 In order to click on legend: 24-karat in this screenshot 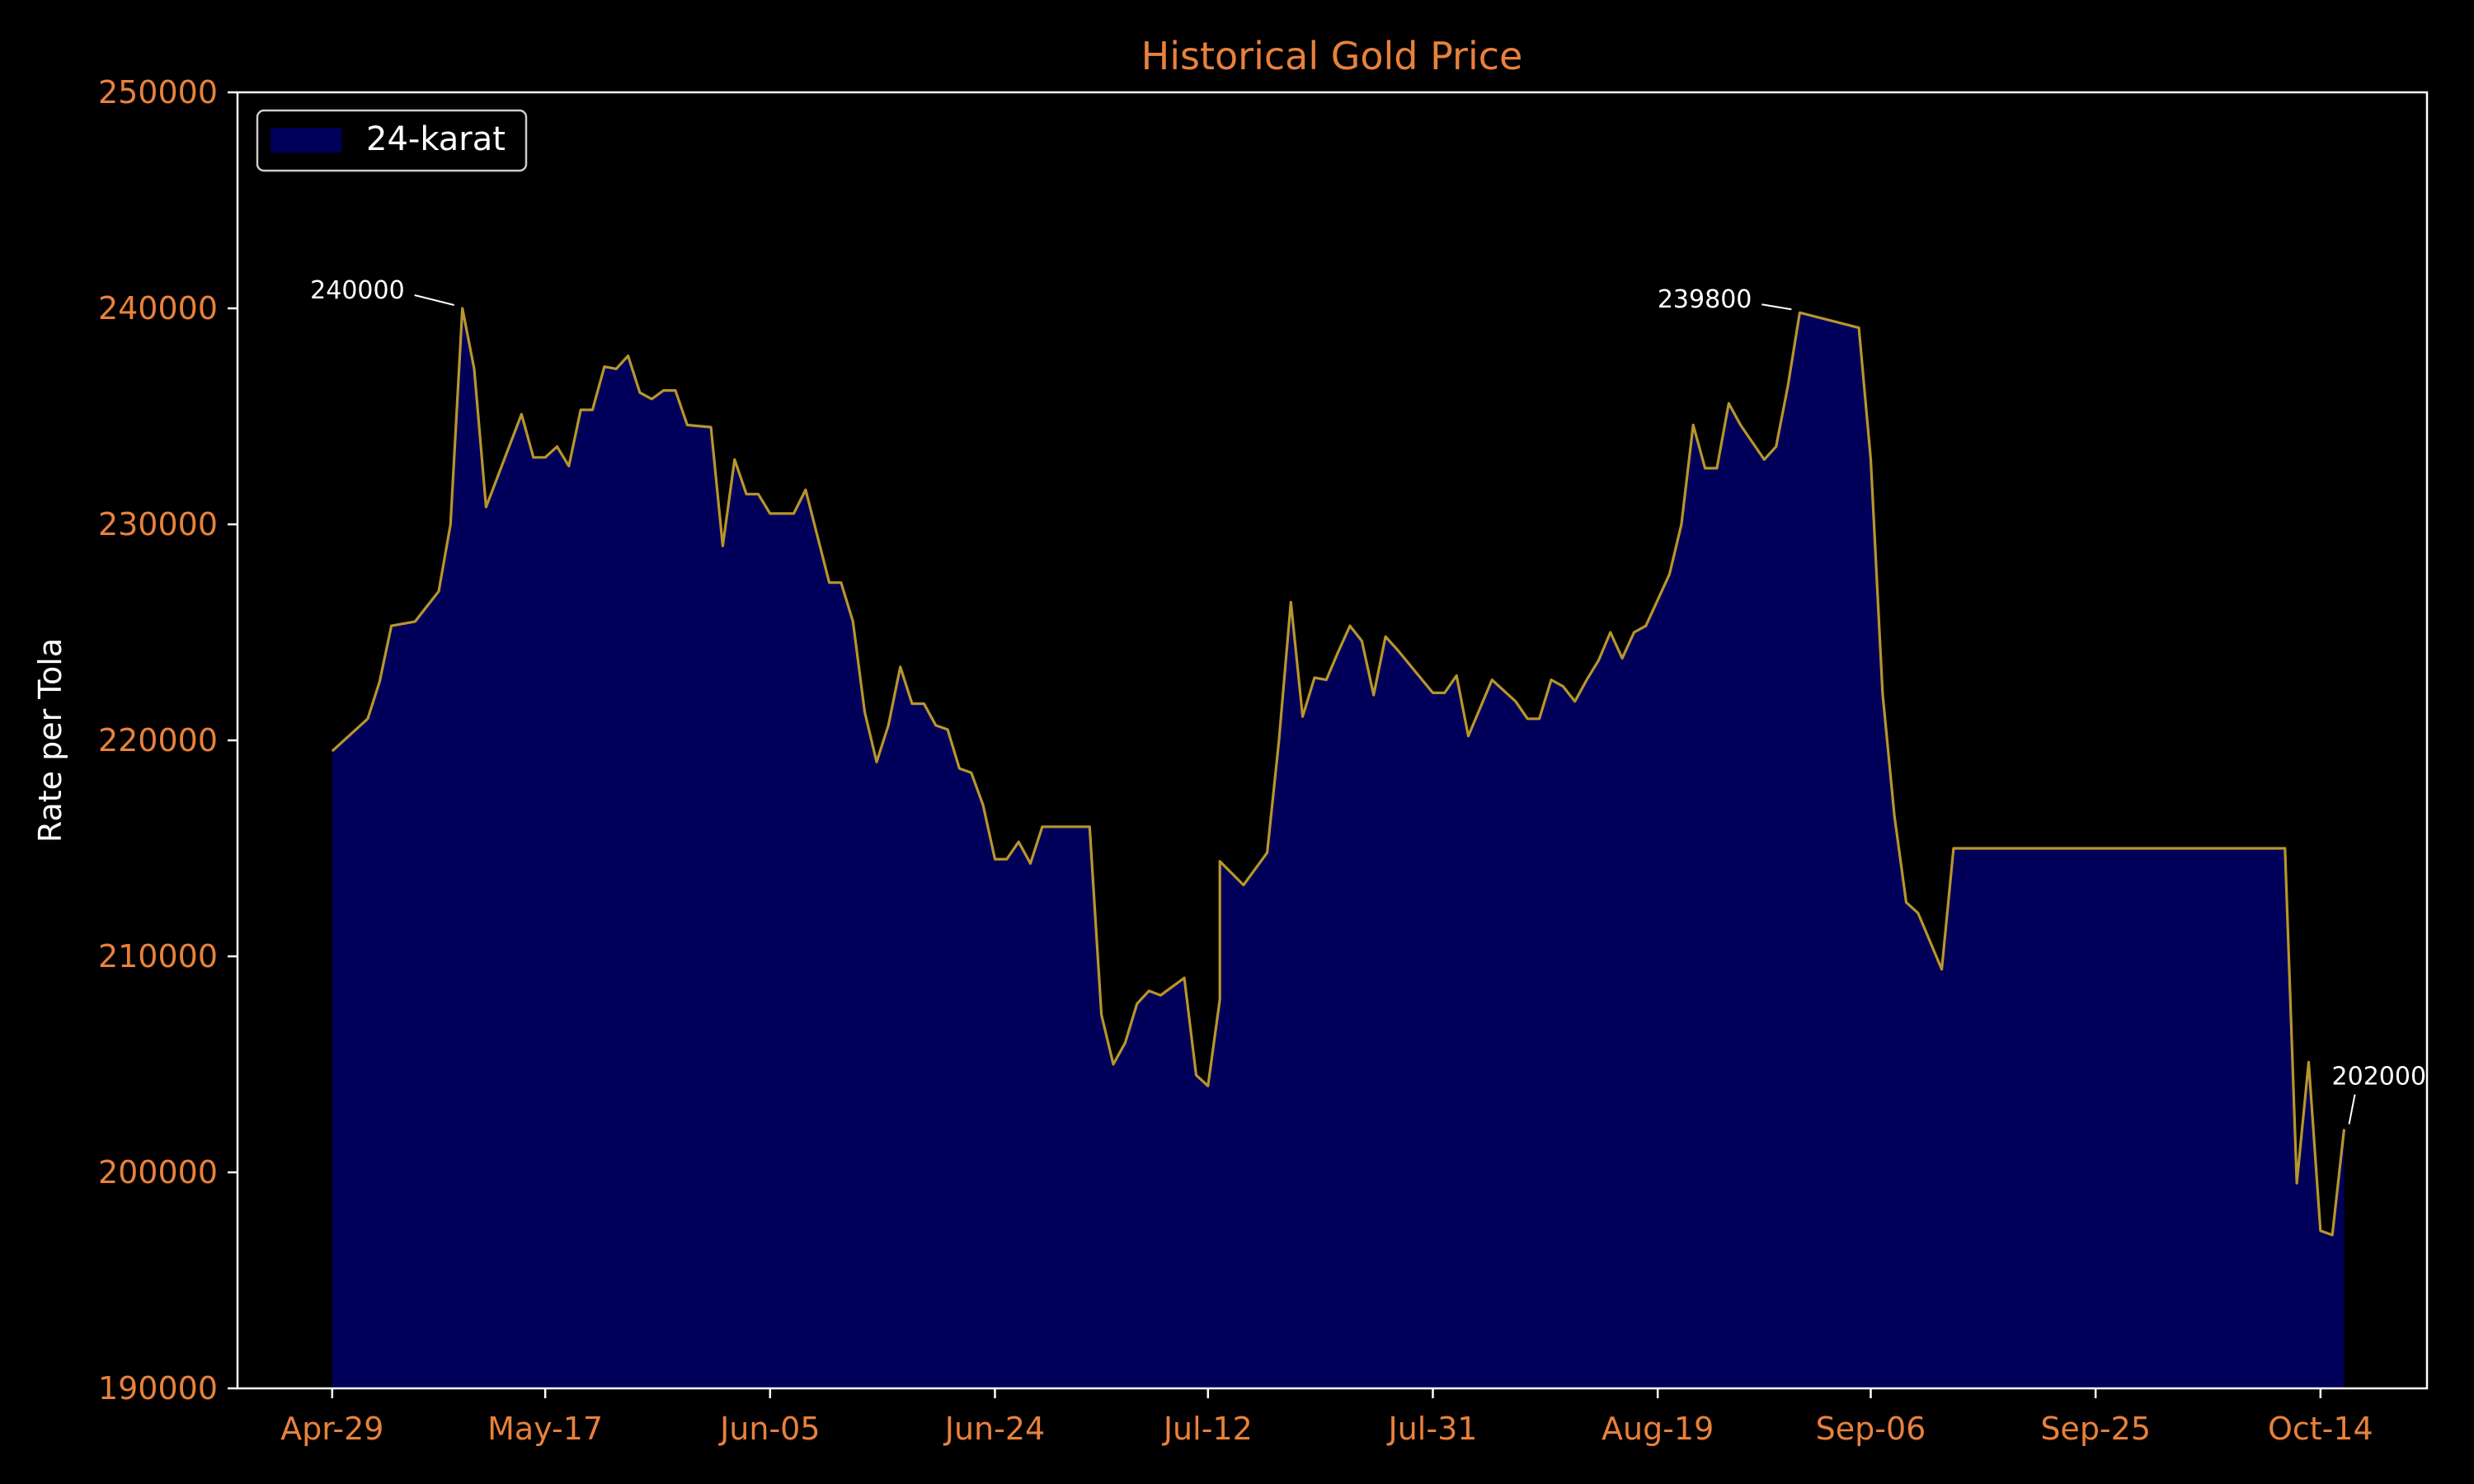, I will do `click(392, 140)`.